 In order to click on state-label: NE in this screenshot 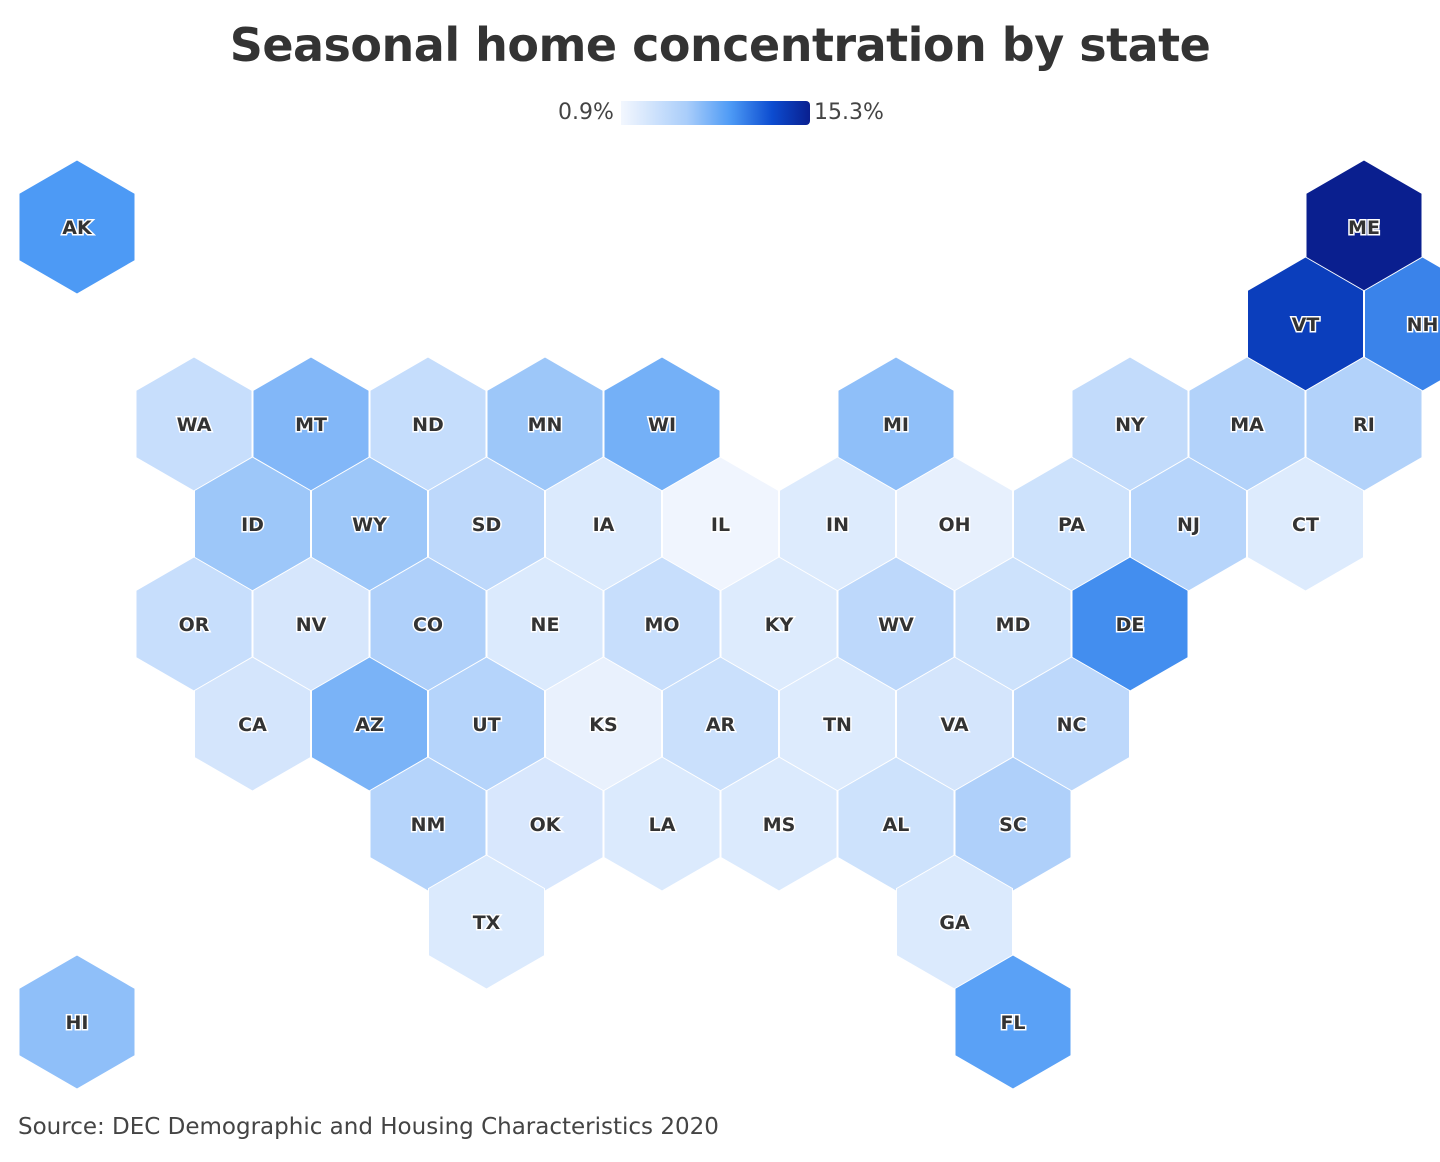, I will do `click(545, 625)`.